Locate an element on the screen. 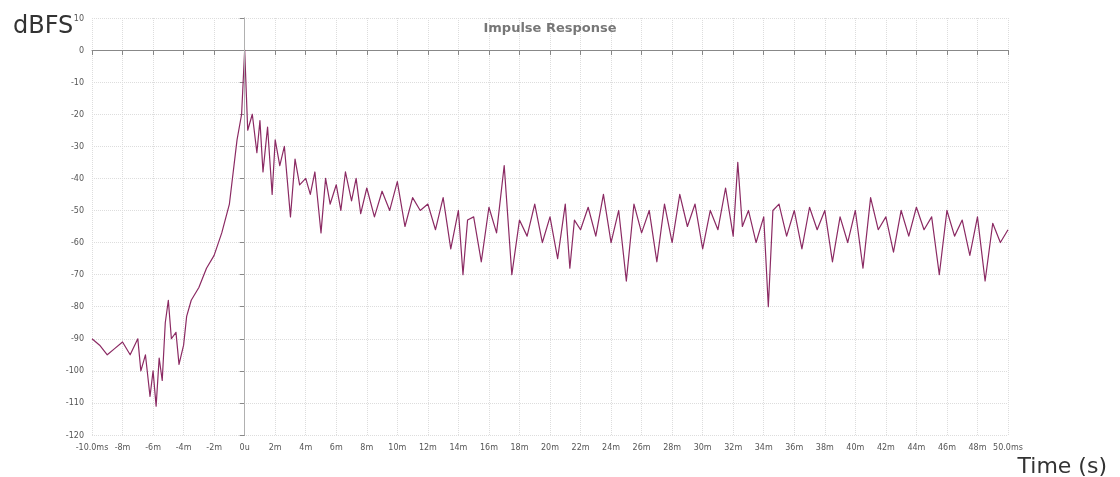  y-tick-label: -80 is located at coordinates (77, 307).